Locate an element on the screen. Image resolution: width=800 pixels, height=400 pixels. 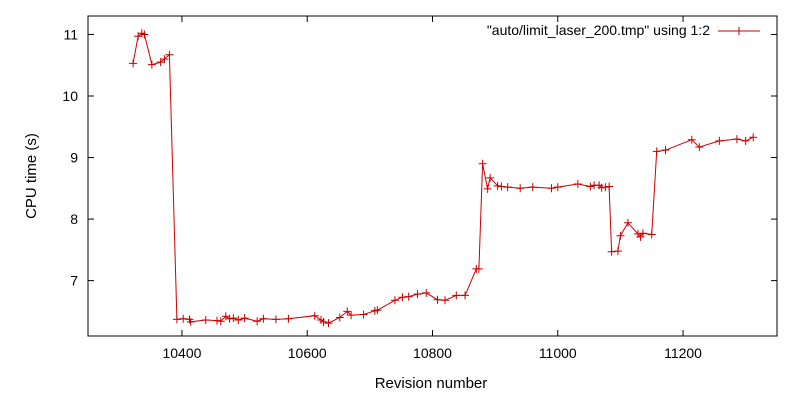
x-tick-label: 11200 is located at coordinates (683, 353).